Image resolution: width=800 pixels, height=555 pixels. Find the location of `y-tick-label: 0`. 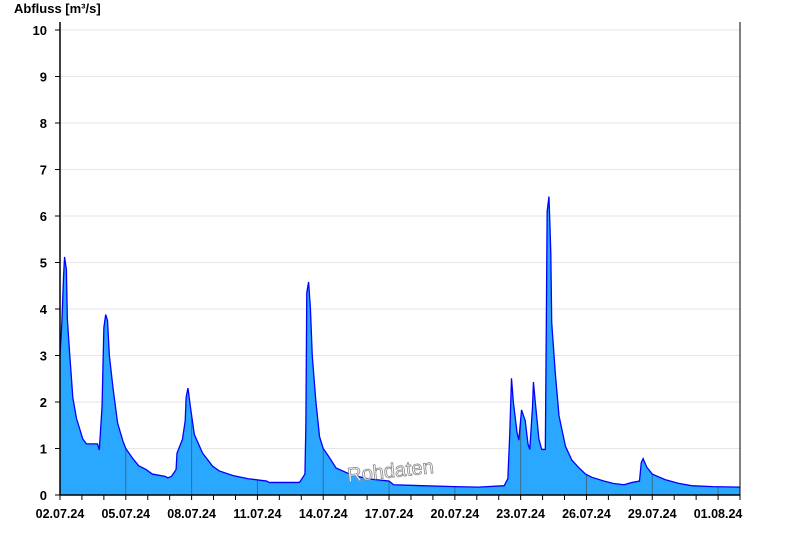

y-tick-label: 0 is located at coordinates (43, 495).